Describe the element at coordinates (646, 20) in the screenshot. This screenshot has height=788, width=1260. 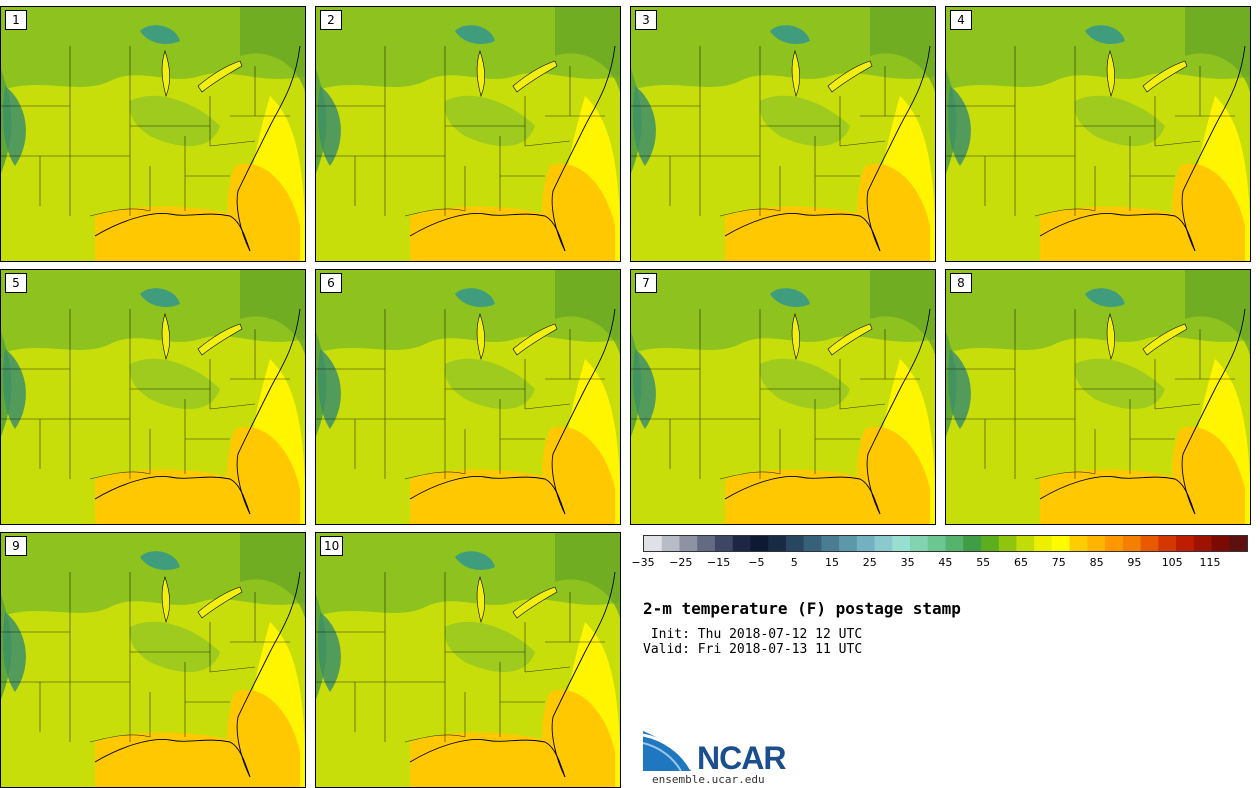
I see `member-number-label: 3` at that location.